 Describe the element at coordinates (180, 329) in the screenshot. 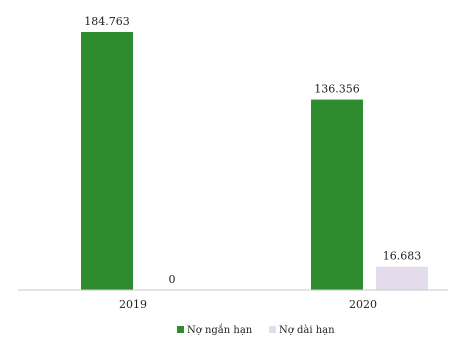

I see `legend-swatch-short-term` at that location.